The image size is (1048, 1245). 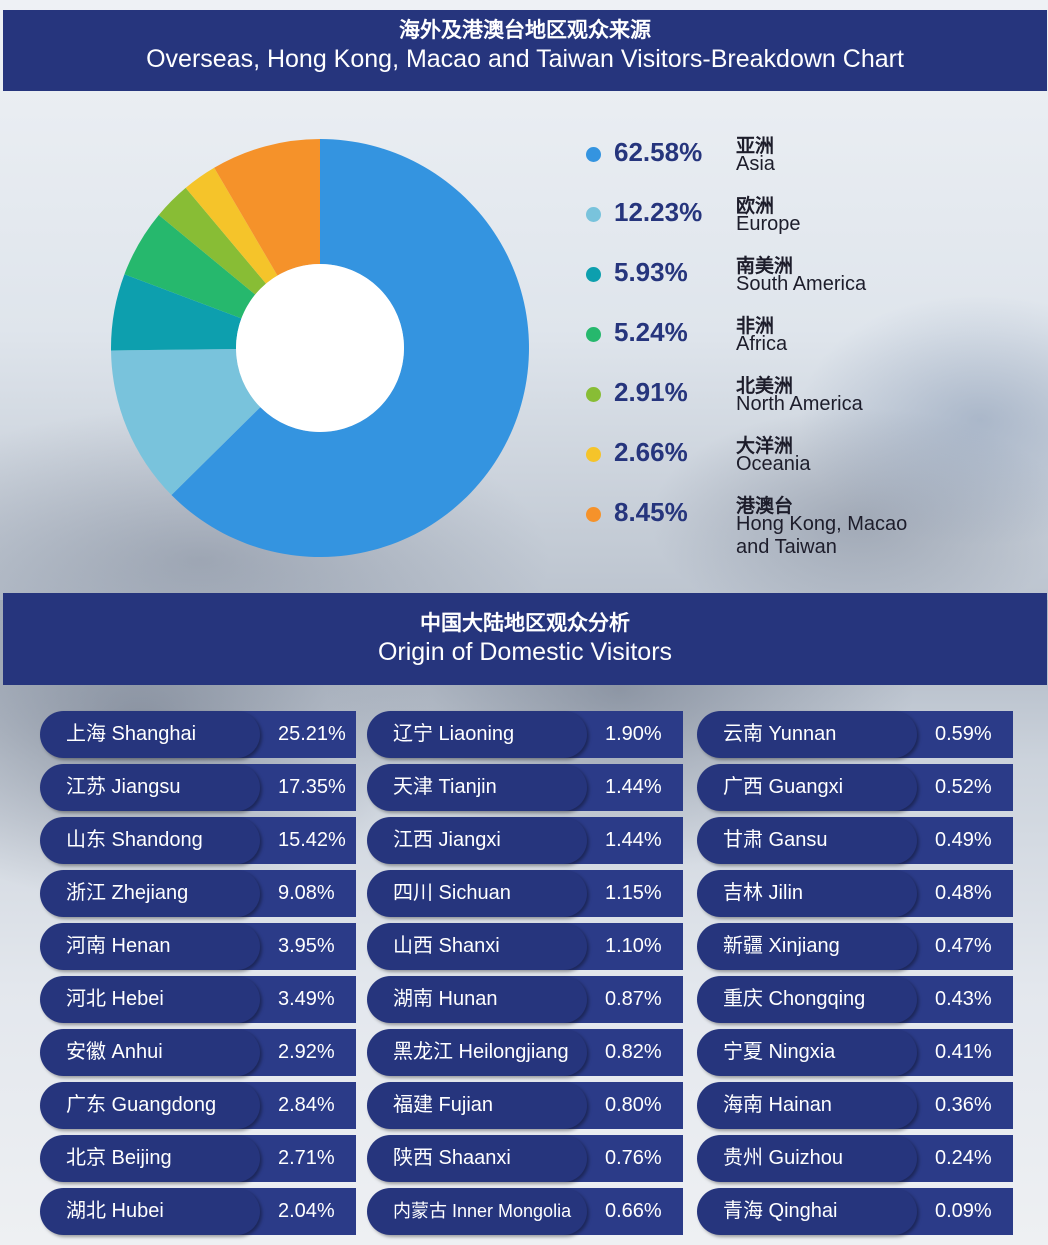 I want to click on chart-title-cn: 海外及港澳台地区观众来源, so click(x=525, y=30).